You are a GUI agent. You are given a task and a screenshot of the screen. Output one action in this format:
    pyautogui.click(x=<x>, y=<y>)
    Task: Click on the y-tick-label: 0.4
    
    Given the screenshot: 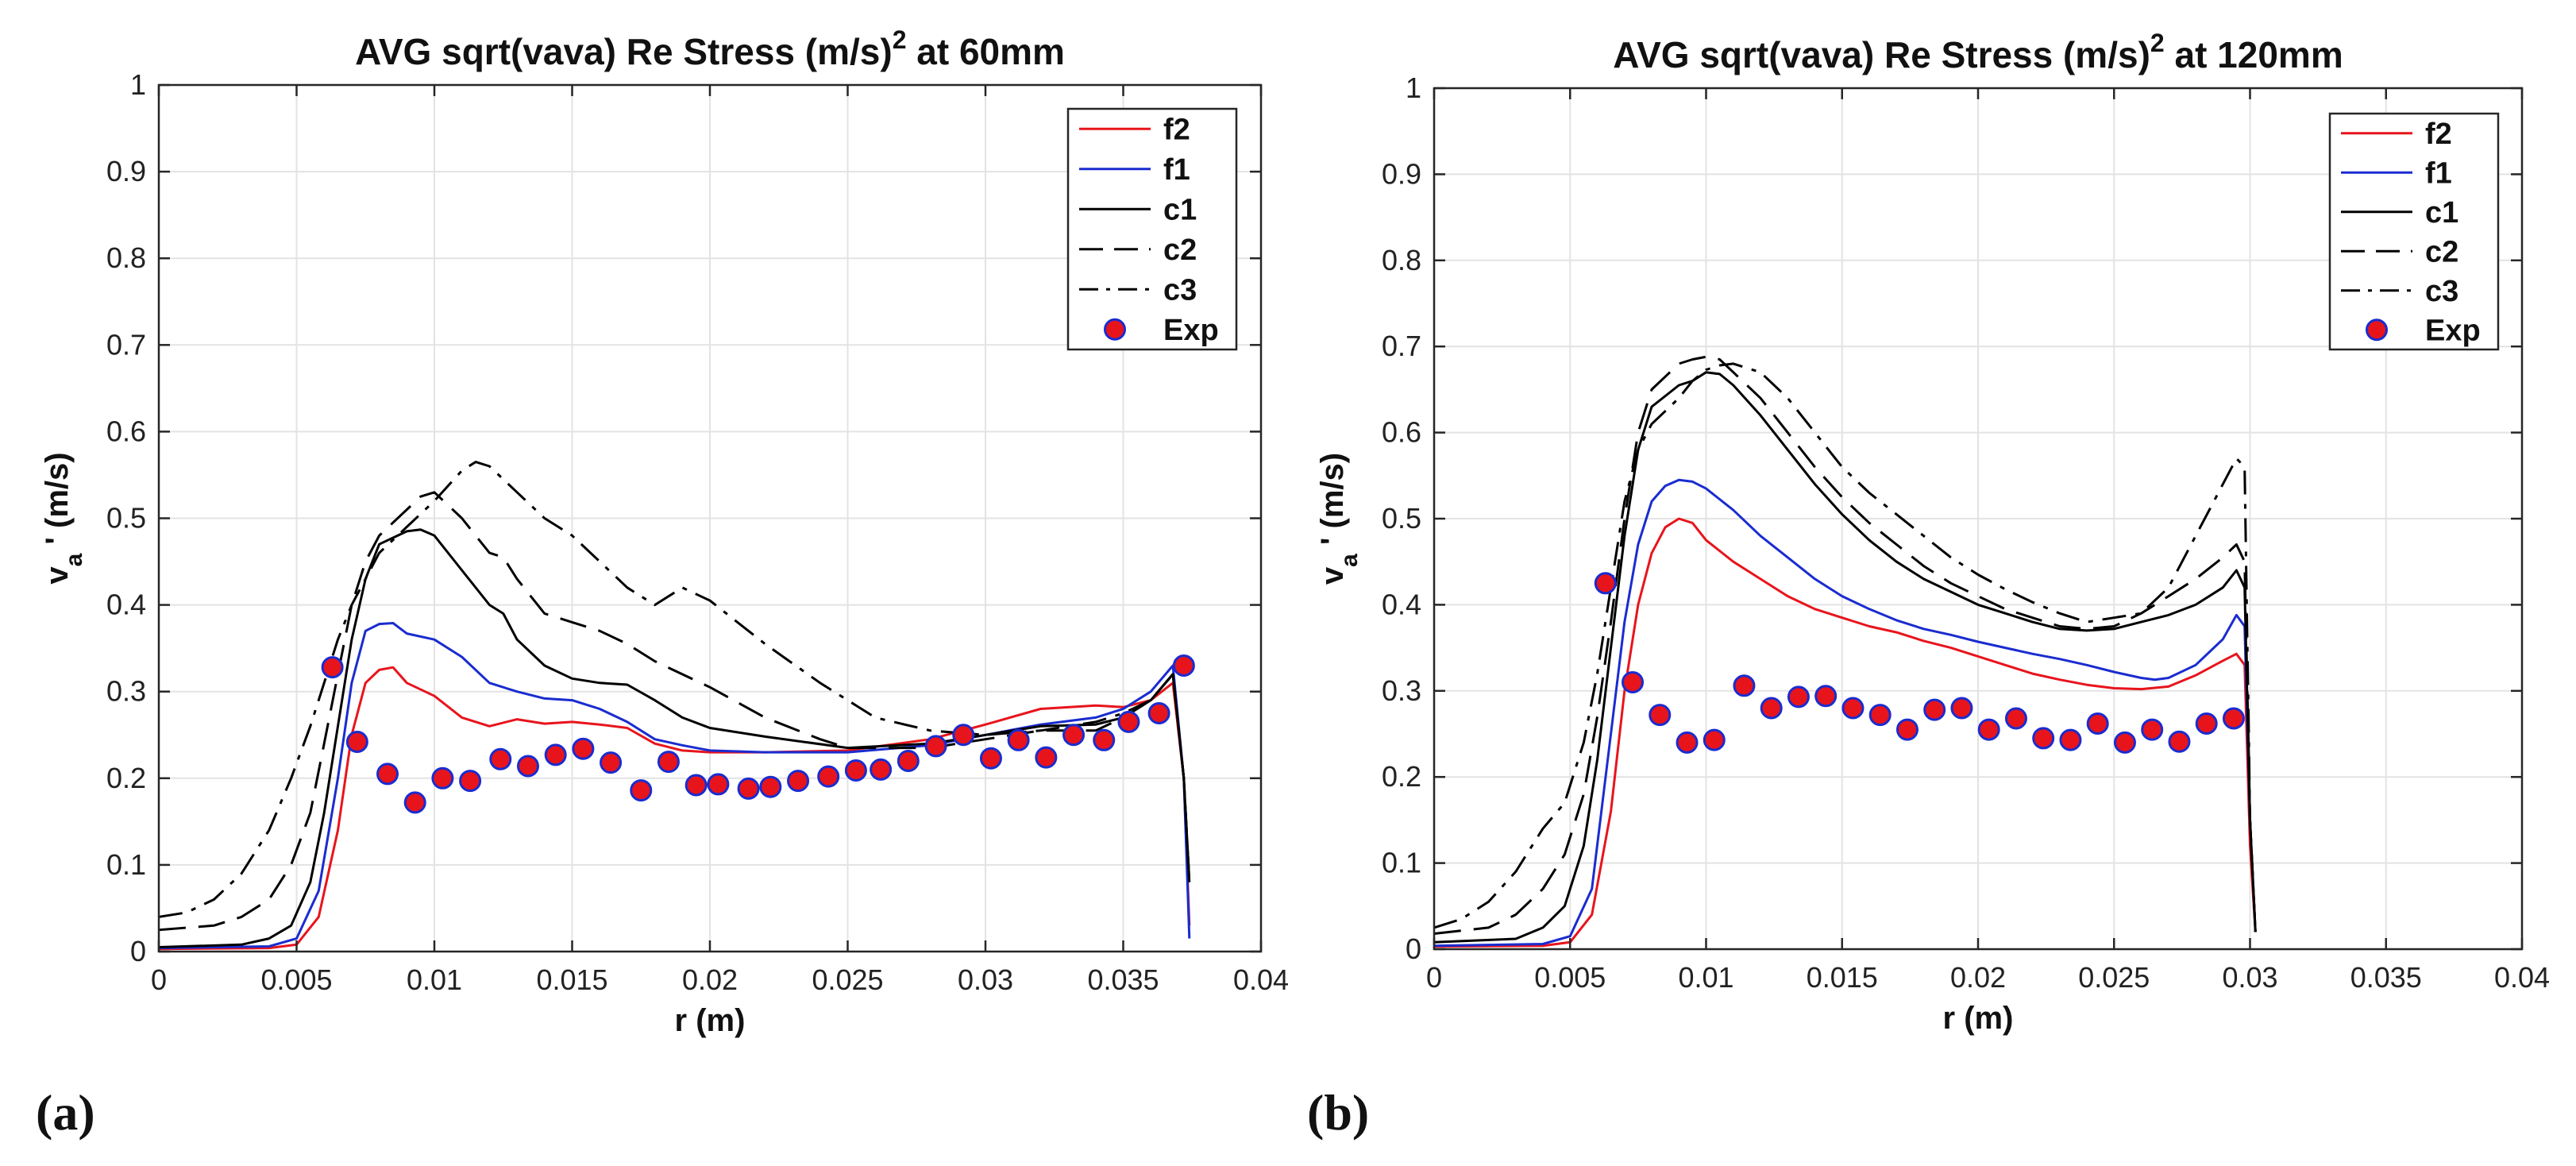 What is the action you would take?
    pyautogui.click(x=126, y=605)
    